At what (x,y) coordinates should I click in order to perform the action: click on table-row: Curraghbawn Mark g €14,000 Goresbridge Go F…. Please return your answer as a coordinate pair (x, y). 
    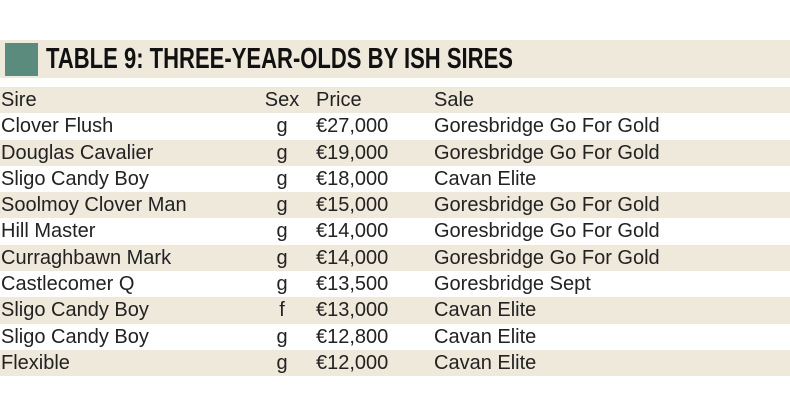
    Looking at the image, I should click on (395, 258).